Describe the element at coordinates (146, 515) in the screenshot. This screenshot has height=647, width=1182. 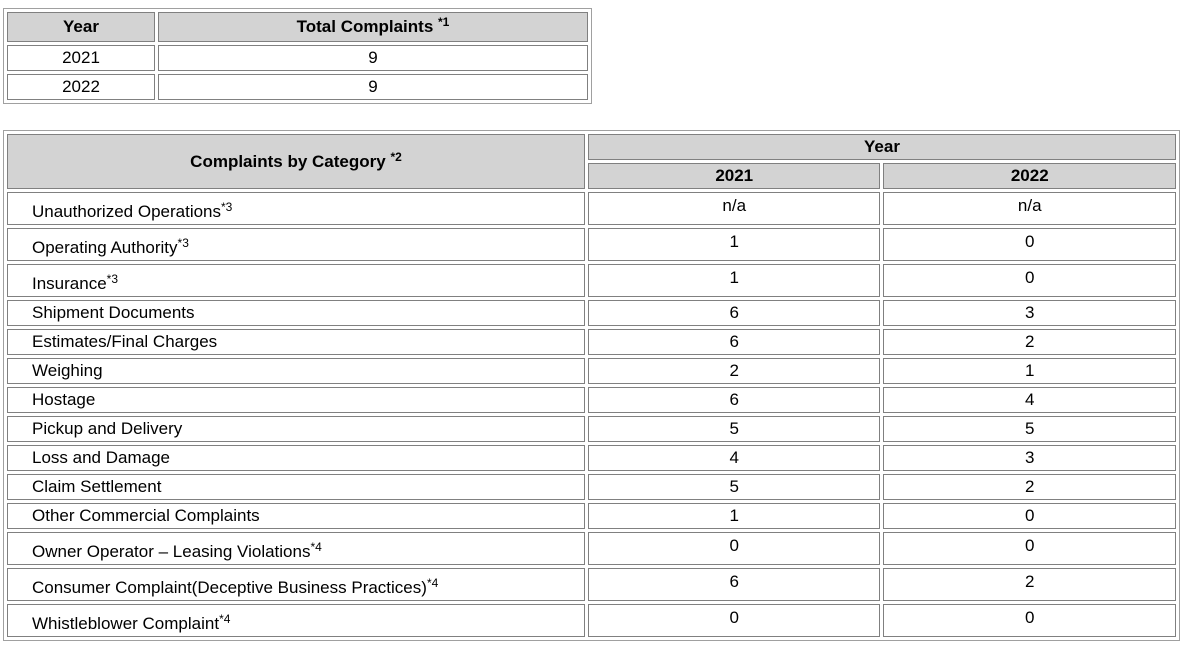
I see `category-label: Other Commercial Complaints` at that location.